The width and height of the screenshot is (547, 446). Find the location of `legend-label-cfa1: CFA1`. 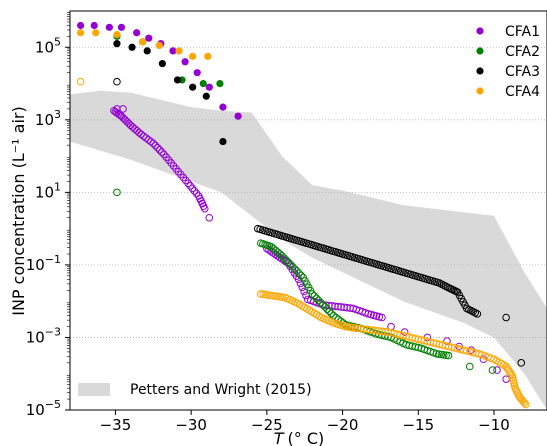

legend-label-cfa1: CFA1 is located at coordinates (522, 32).